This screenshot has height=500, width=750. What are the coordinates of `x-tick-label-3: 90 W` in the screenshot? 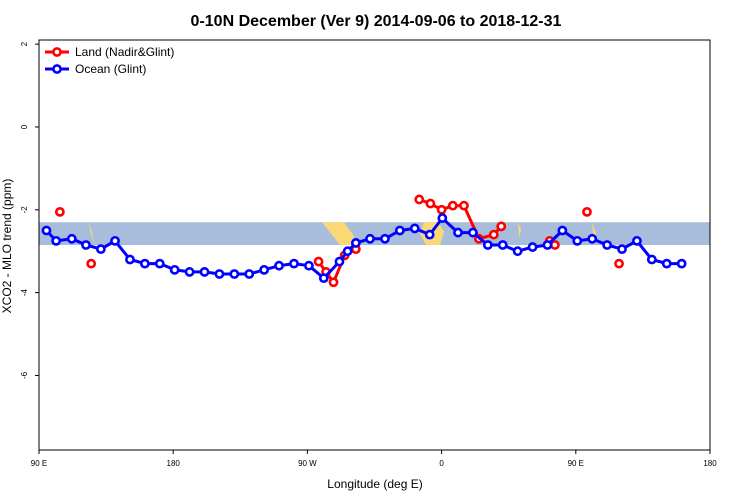 It's located at (307, 463).